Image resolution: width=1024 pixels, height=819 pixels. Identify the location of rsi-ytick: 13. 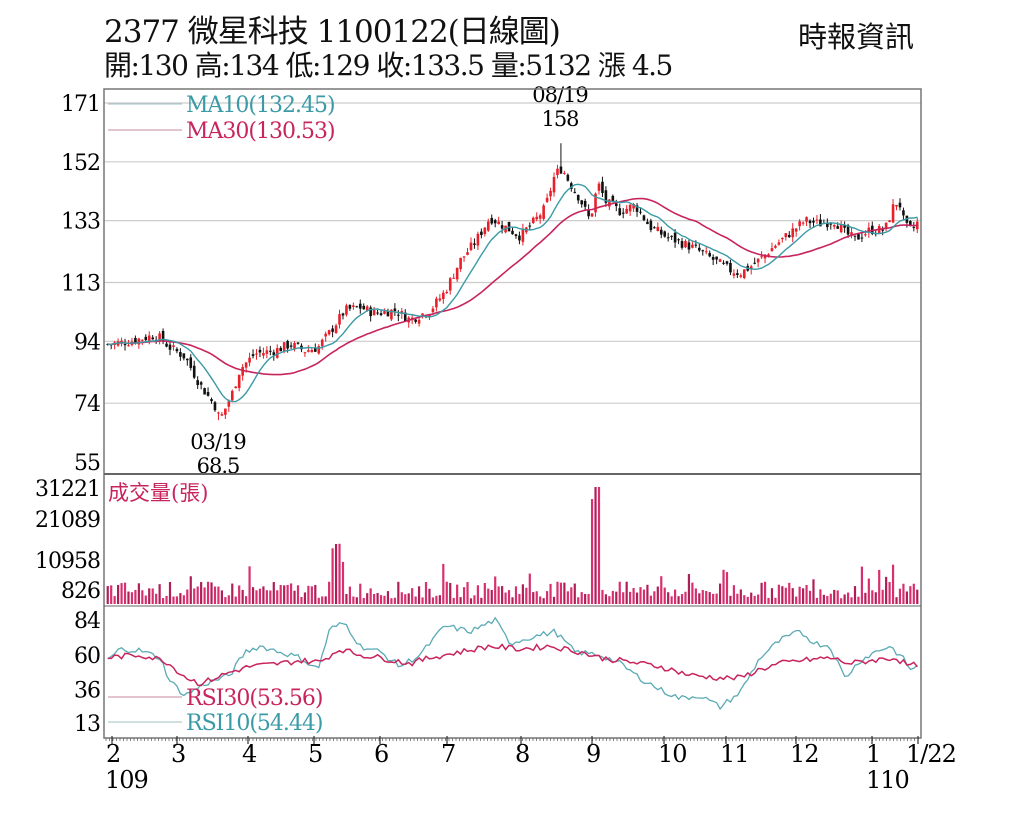
(87, 724).